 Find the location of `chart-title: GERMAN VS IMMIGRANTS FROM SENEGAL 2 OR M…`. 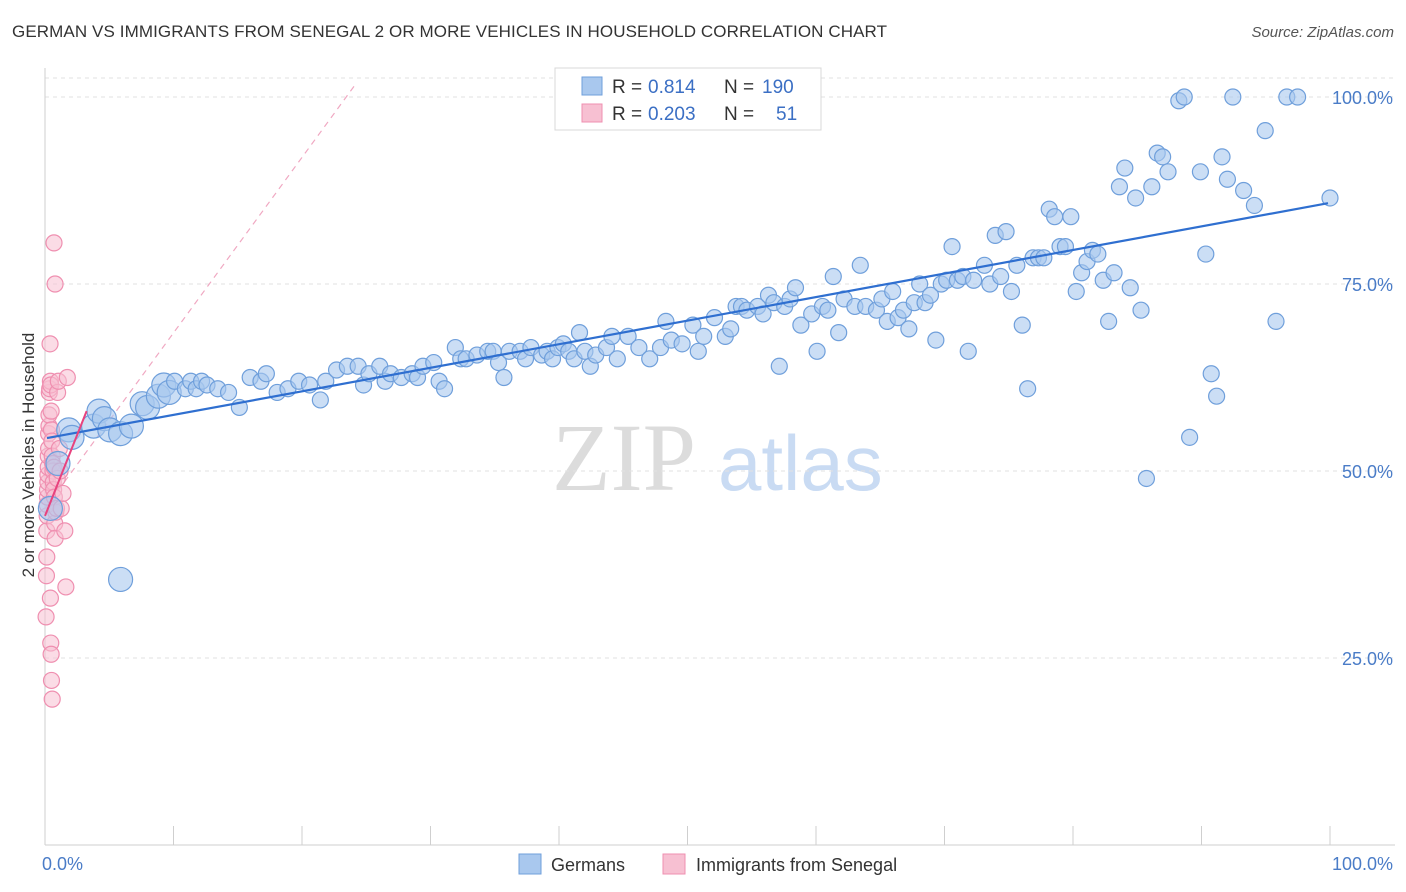

chart-title: GERMAN VS IMMIGRANTS FROM SENEGAL 2 OR M… is located at coordinates (450, 31).